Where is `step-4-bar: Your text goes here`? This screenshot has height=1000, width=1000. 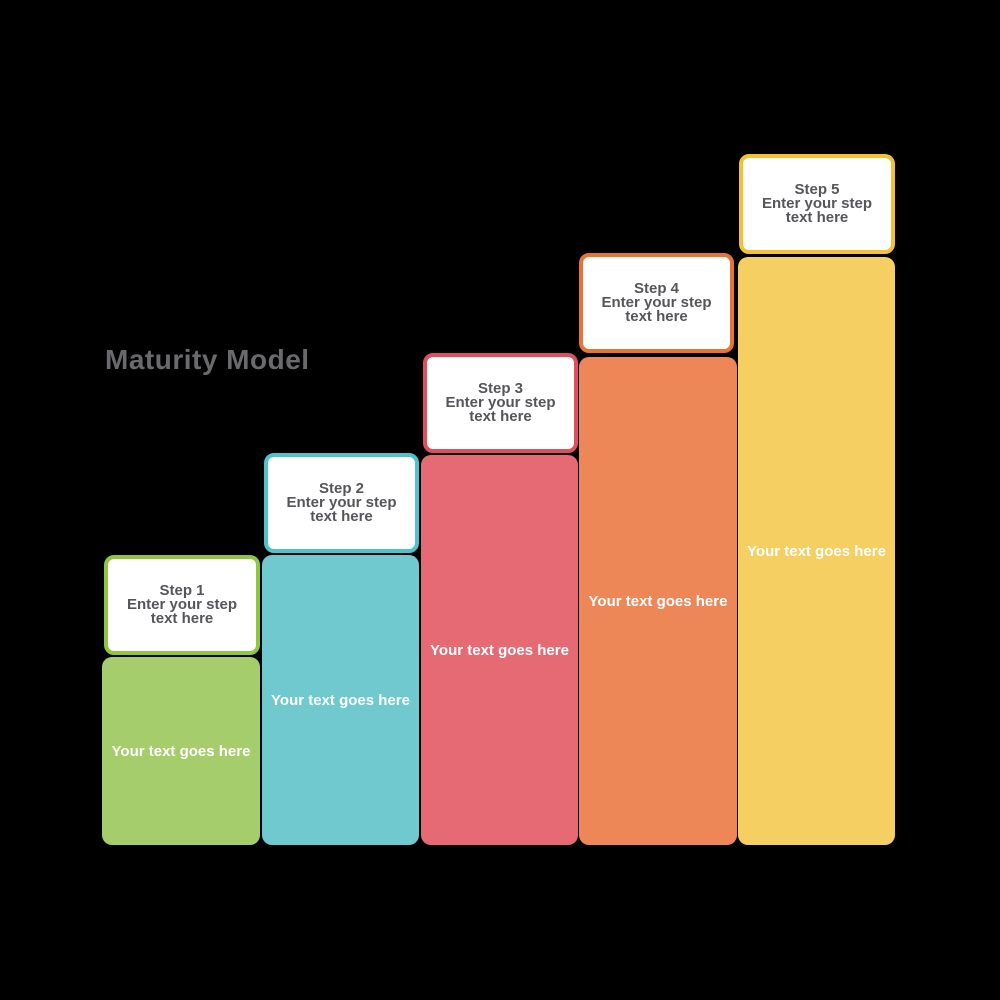
step-4-bar: Your text goes here is located at coordinates (658, 601).